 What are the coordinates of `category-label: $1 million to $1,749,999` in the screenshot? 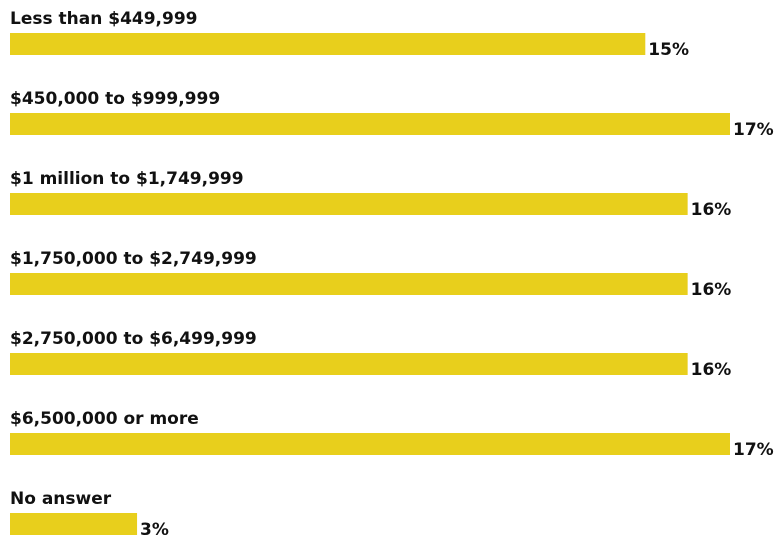 It's located at (127, 179).